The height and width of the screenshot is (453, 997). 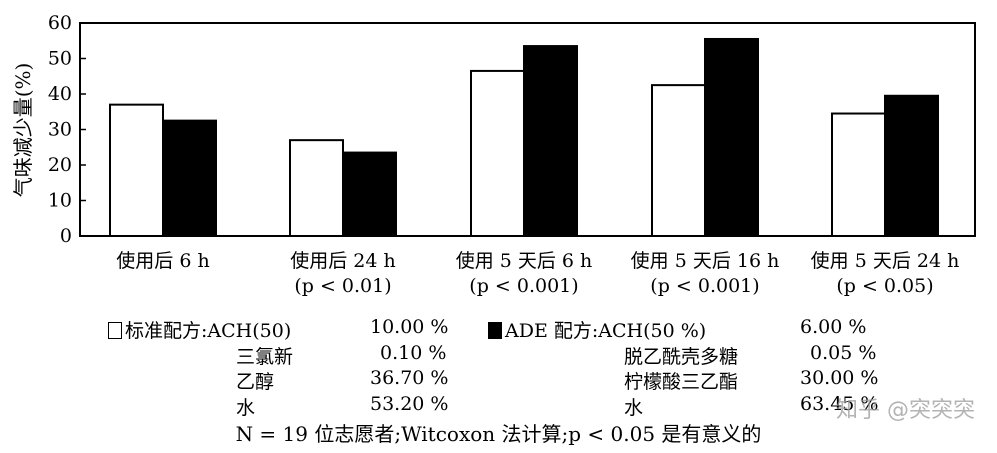 What do you see at coordinates (634, 408) in the screenshot?
I see `legend-right-row-3: 水` at bounding box center [634, 408].